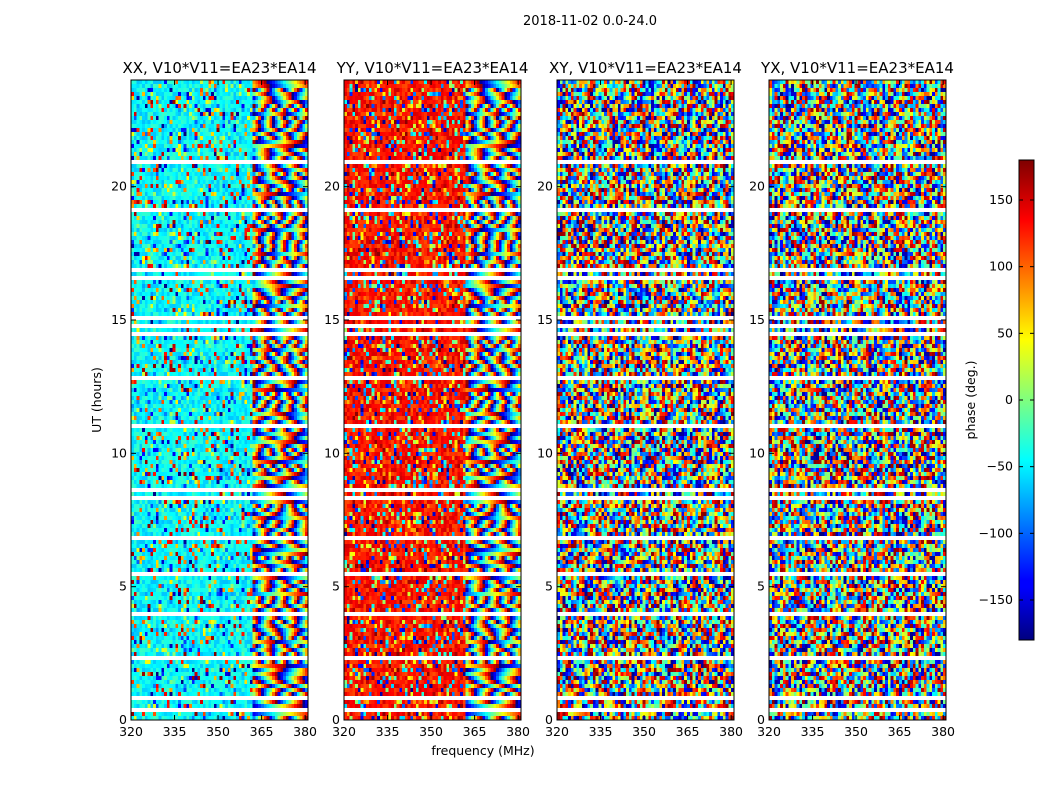  I want to click on phase-heatmap-yx, so click(857, 400).